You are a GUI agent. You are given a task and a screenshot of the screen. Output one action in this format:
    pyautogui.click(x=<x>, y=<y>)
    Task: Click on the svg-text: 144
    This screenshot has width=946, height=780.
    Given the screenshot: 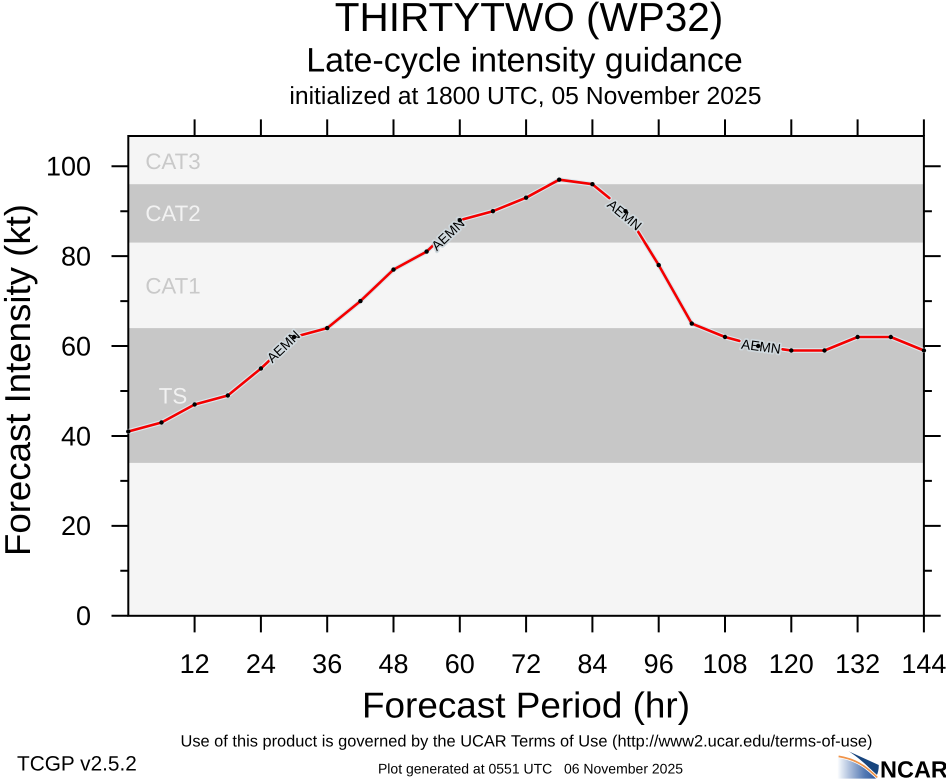 What is the action you would take?
    pyautogui.click(x=923, y=664)
    